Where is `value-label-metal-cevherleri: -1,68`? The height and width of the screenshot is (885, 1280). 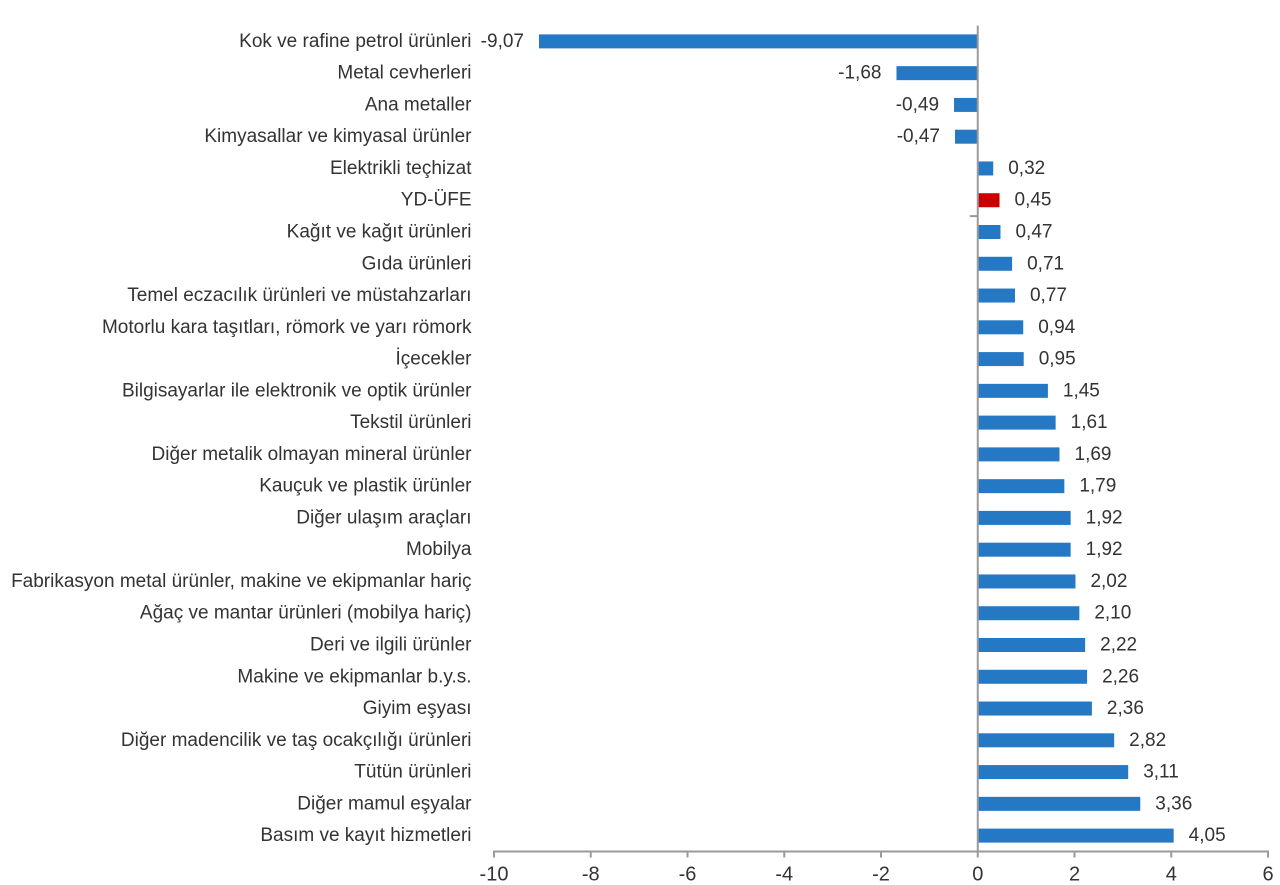 value-label-metal-cevherleri: -1,68 is located at coordinates (859, 73).